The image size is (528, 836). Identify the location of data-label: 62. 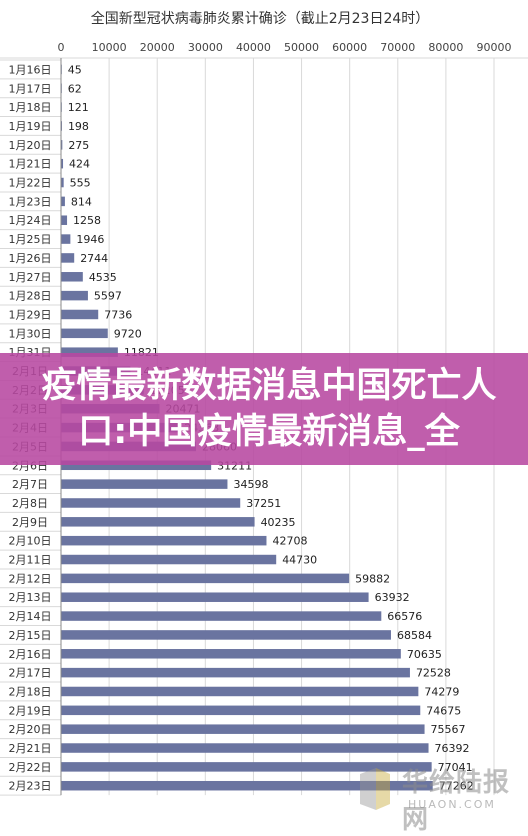
(75, 88).